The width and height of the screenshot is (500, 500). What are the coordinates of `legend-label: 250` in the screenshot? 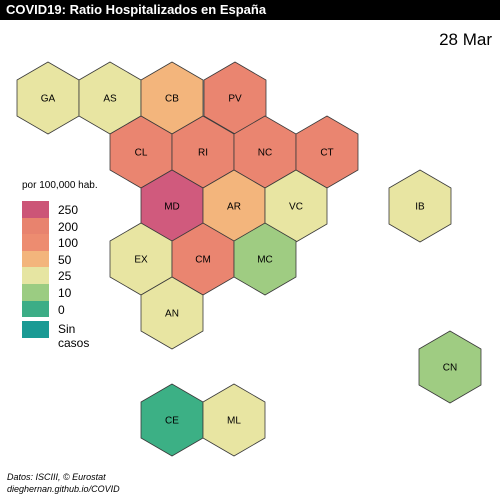 It's located at (68, 210).